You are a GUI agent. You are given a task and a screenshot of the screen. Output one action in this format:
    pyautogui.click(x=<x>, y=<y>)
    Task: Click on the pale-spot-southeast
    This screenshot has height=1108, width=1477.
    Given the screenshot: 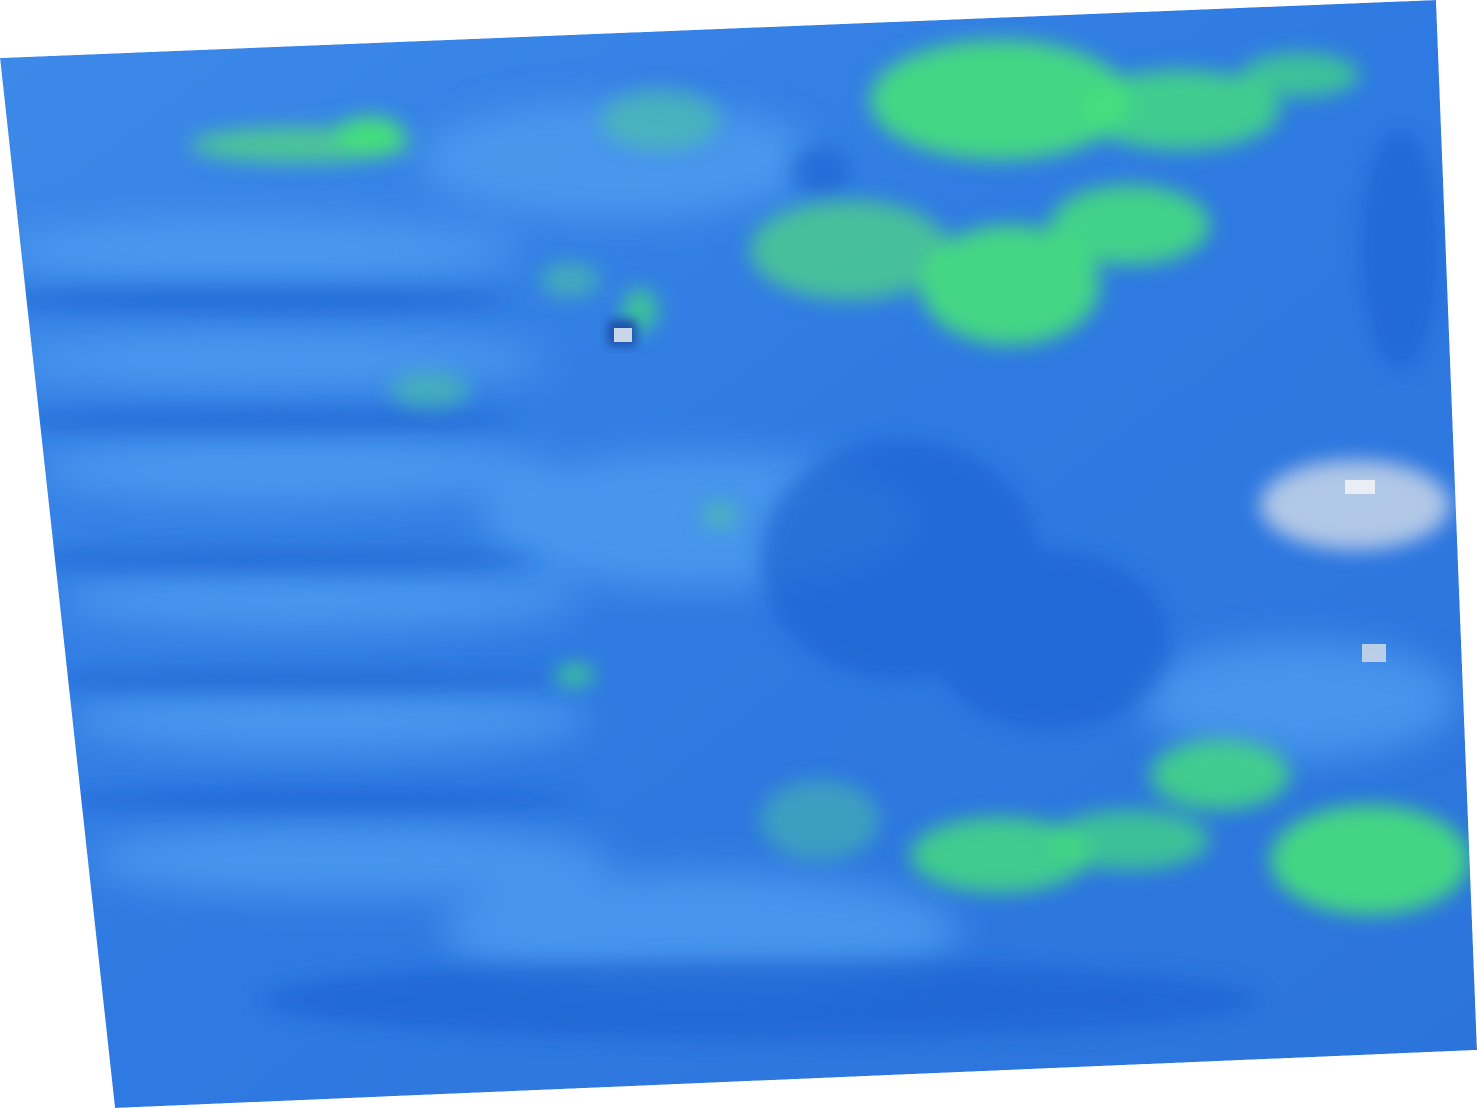 What is the action you would take?
    pyautogui.click(x=1374, y=653)
    